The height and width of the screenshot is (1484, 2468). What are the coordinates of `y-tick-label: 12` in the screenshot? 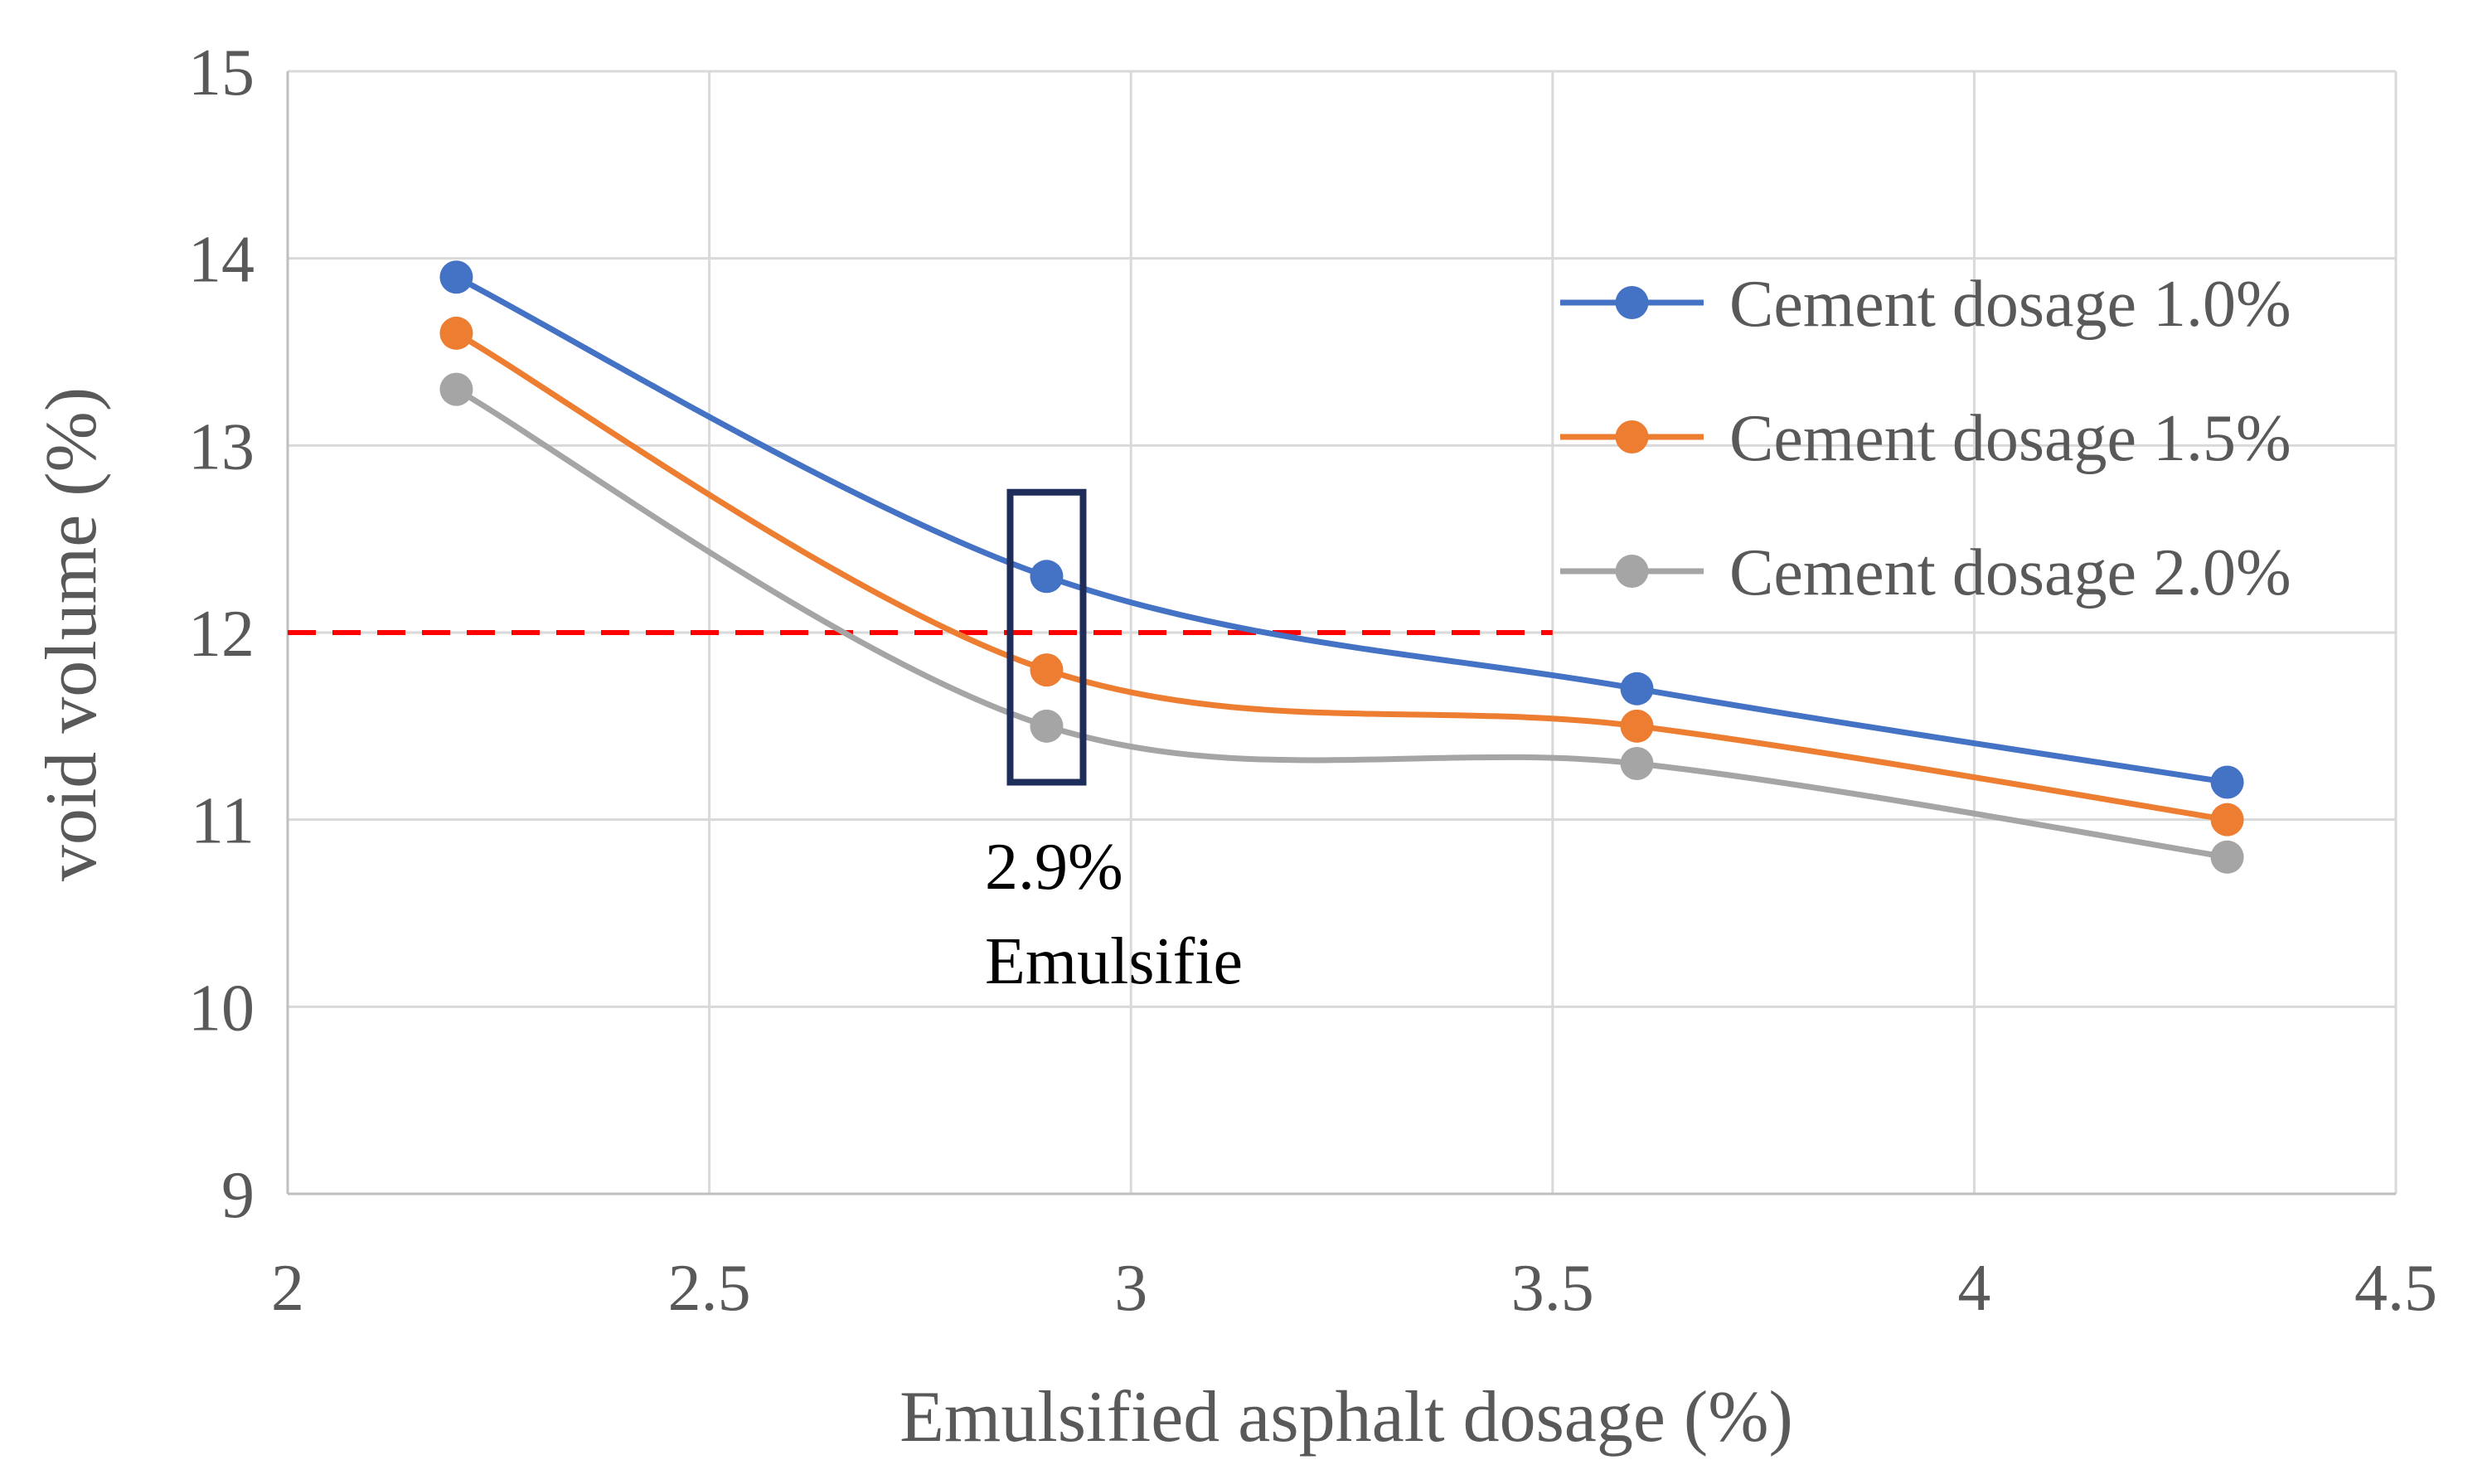 It's located at (221, 635).